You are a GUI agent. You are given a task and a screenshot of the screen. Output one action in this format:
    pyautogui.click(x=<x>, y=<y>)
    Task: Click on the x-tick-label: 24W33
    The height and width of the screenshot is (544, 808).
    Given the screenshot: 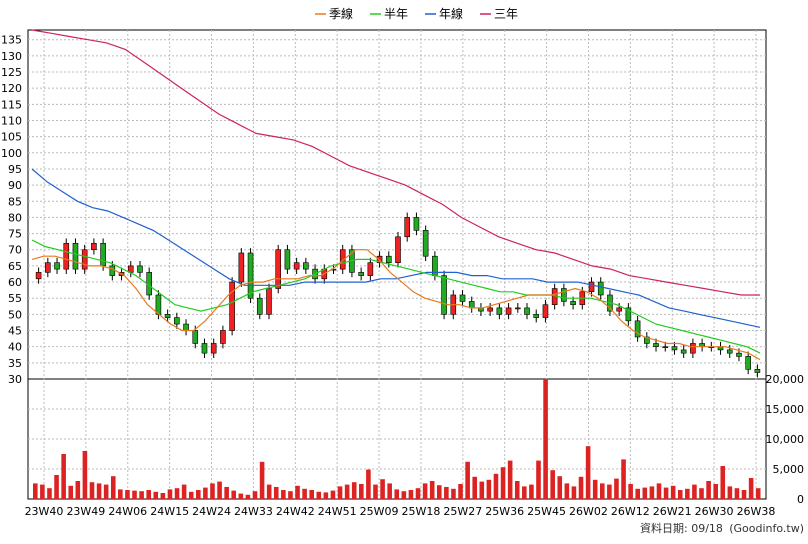 What is the action you would take?
    pyautogui.click(x=253, y=511)
    